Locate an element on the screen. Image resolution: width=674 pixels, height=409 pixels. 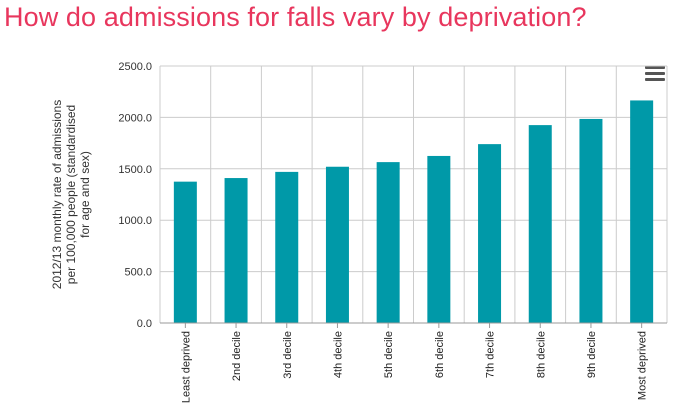
y-tick-label: 0.0 is located at coordinates (144, 324).